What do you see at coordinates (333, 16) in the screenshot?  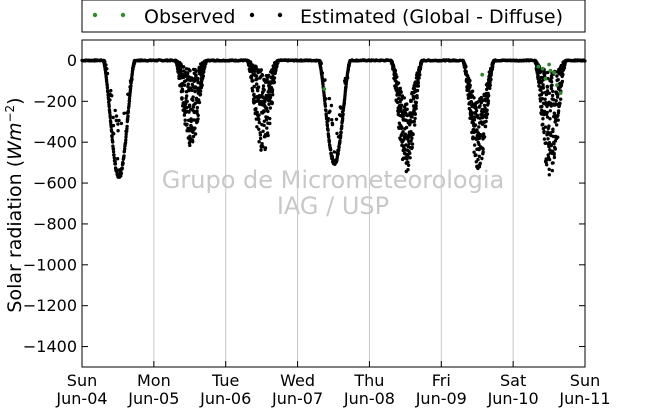 I see `legend-frame` at bounding box center [333, 16].